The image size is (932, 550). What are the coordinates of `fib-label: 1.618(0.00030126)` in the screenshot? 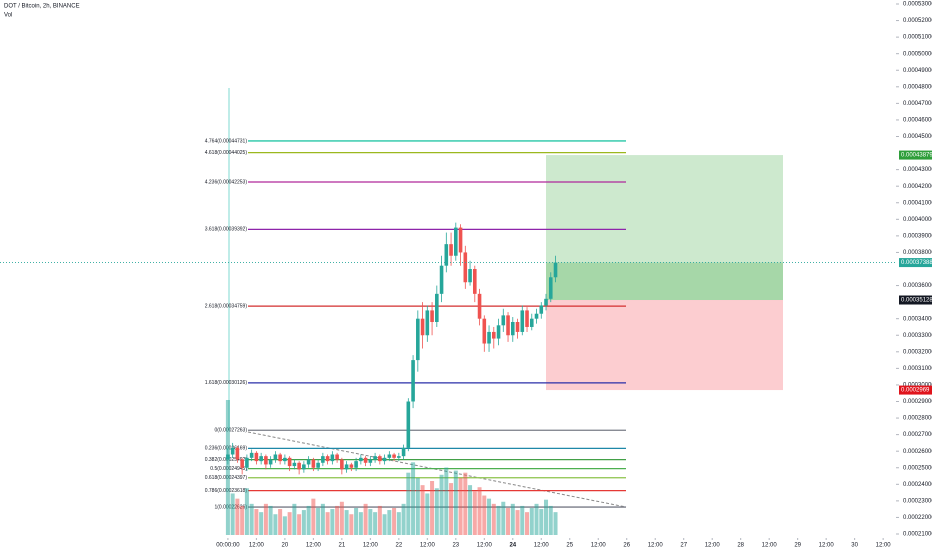 It's located at (226, 383).